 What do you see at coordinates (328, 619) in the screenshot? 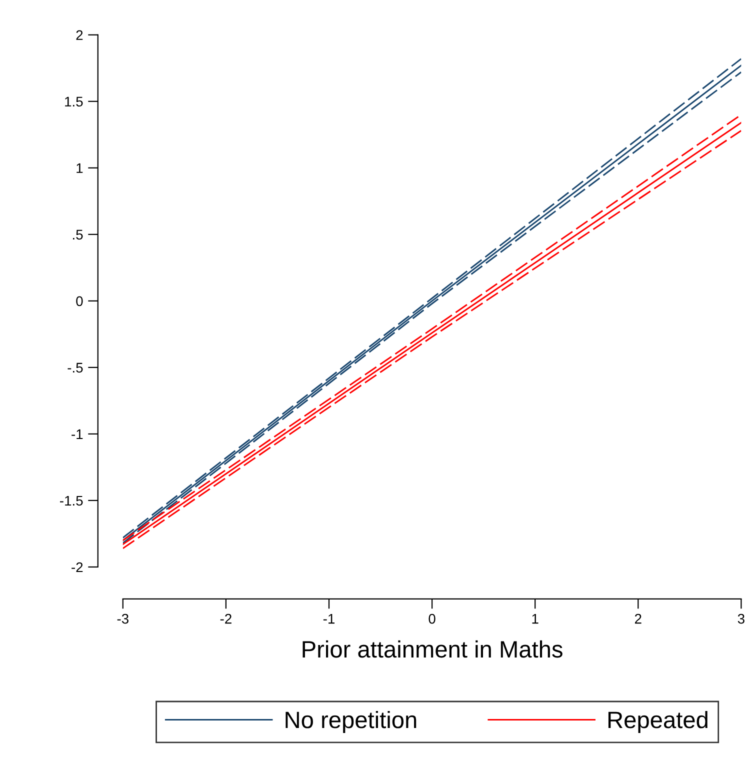
I see `x-tick-label: -1` at bounding box center [328, 619].